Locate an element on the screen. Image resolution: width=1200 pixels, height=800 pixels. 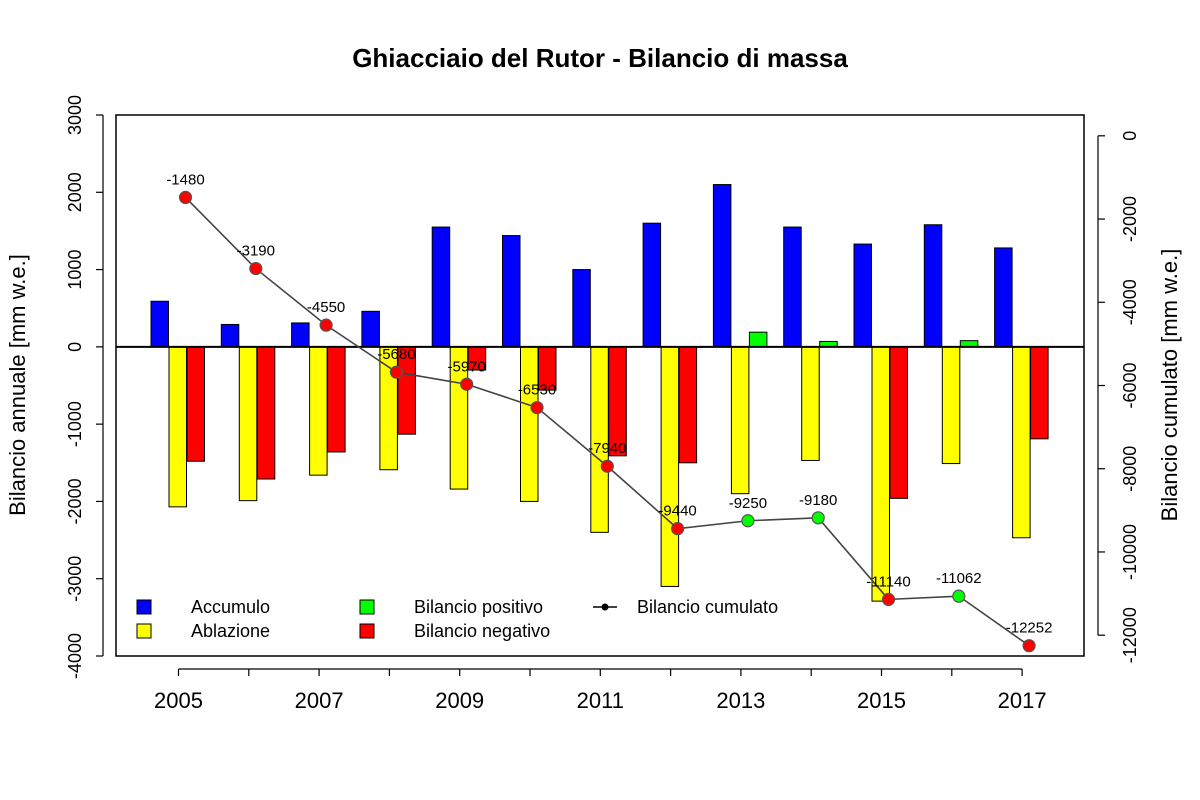
accumulo-bar-2011 is located at coordinates (581, 308).